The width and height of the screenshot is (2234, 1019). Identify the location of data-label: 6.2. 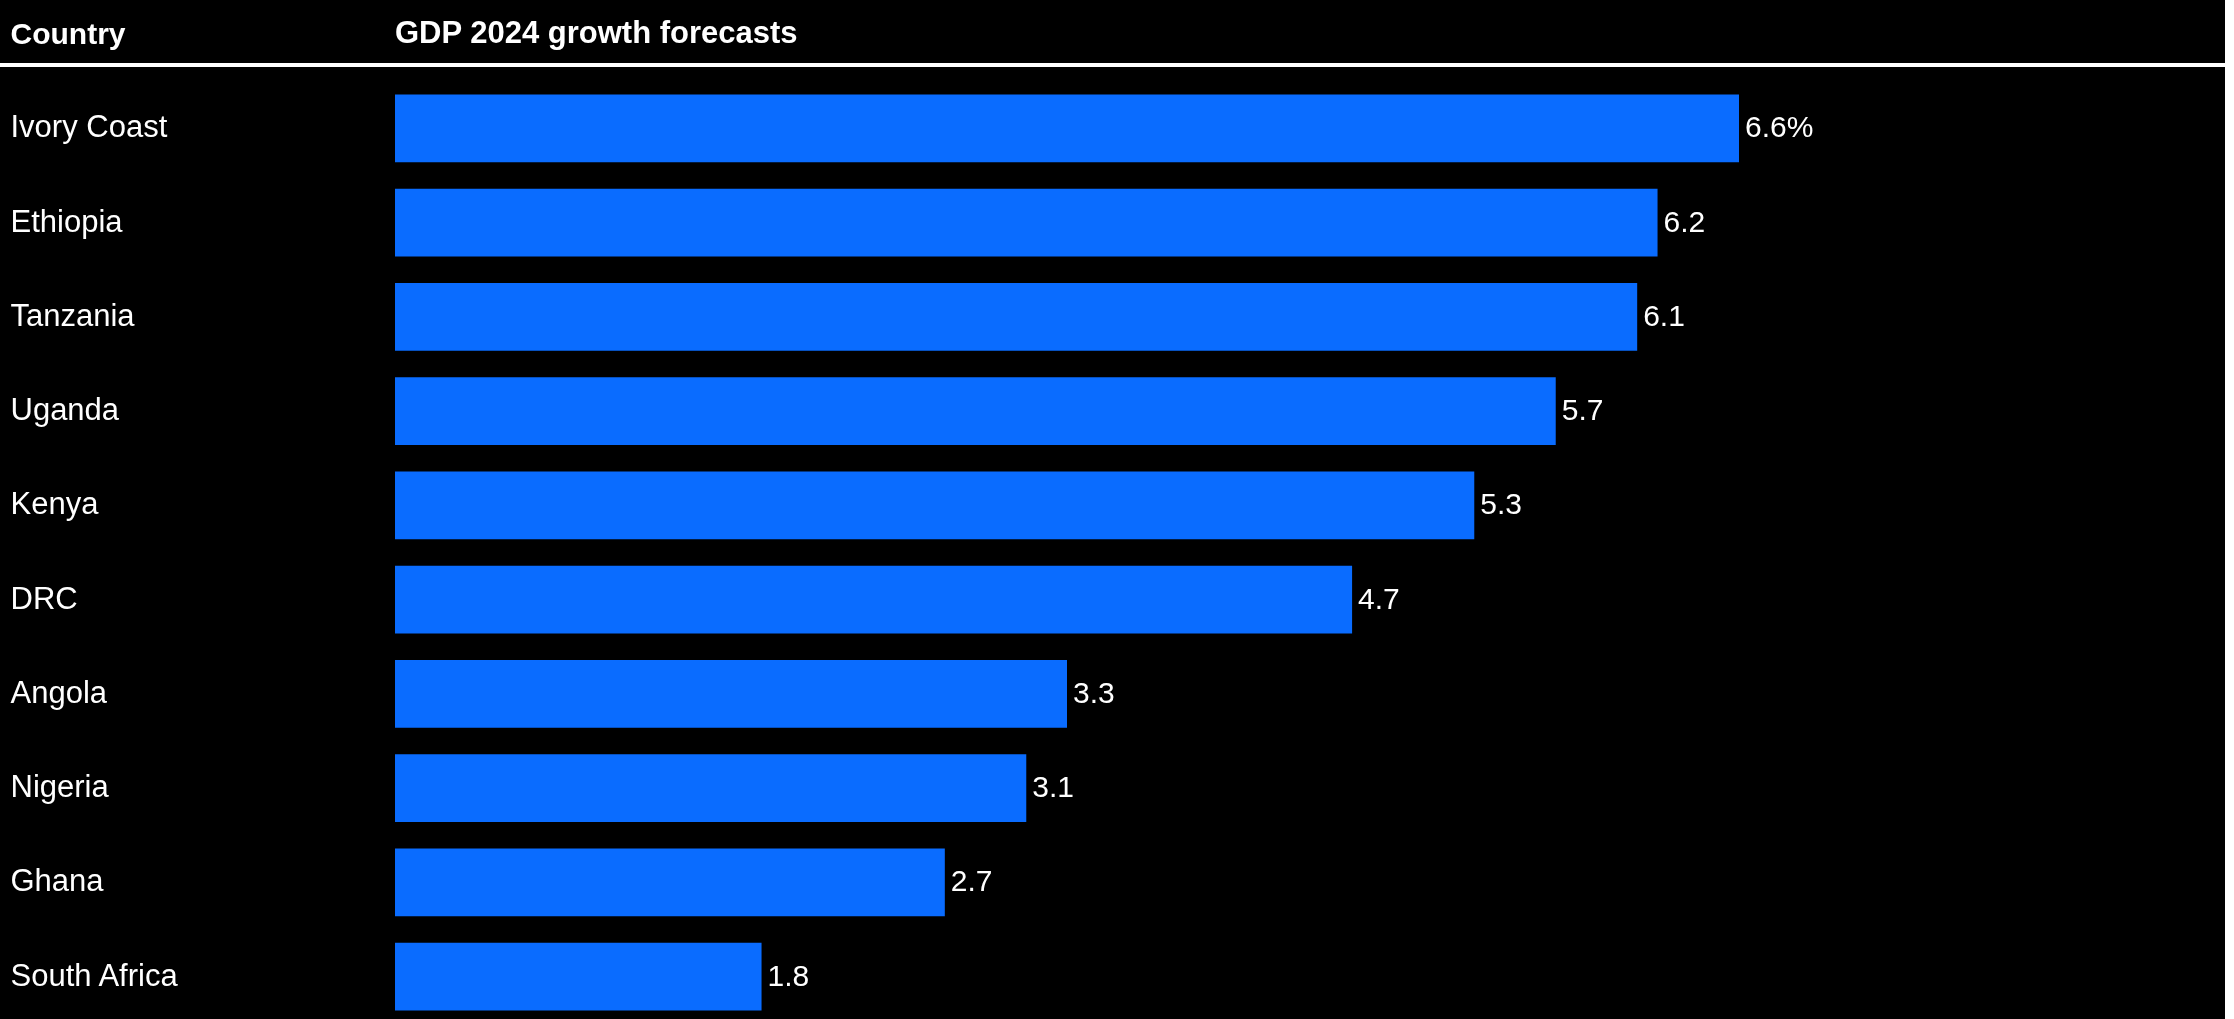
(1684, 221).